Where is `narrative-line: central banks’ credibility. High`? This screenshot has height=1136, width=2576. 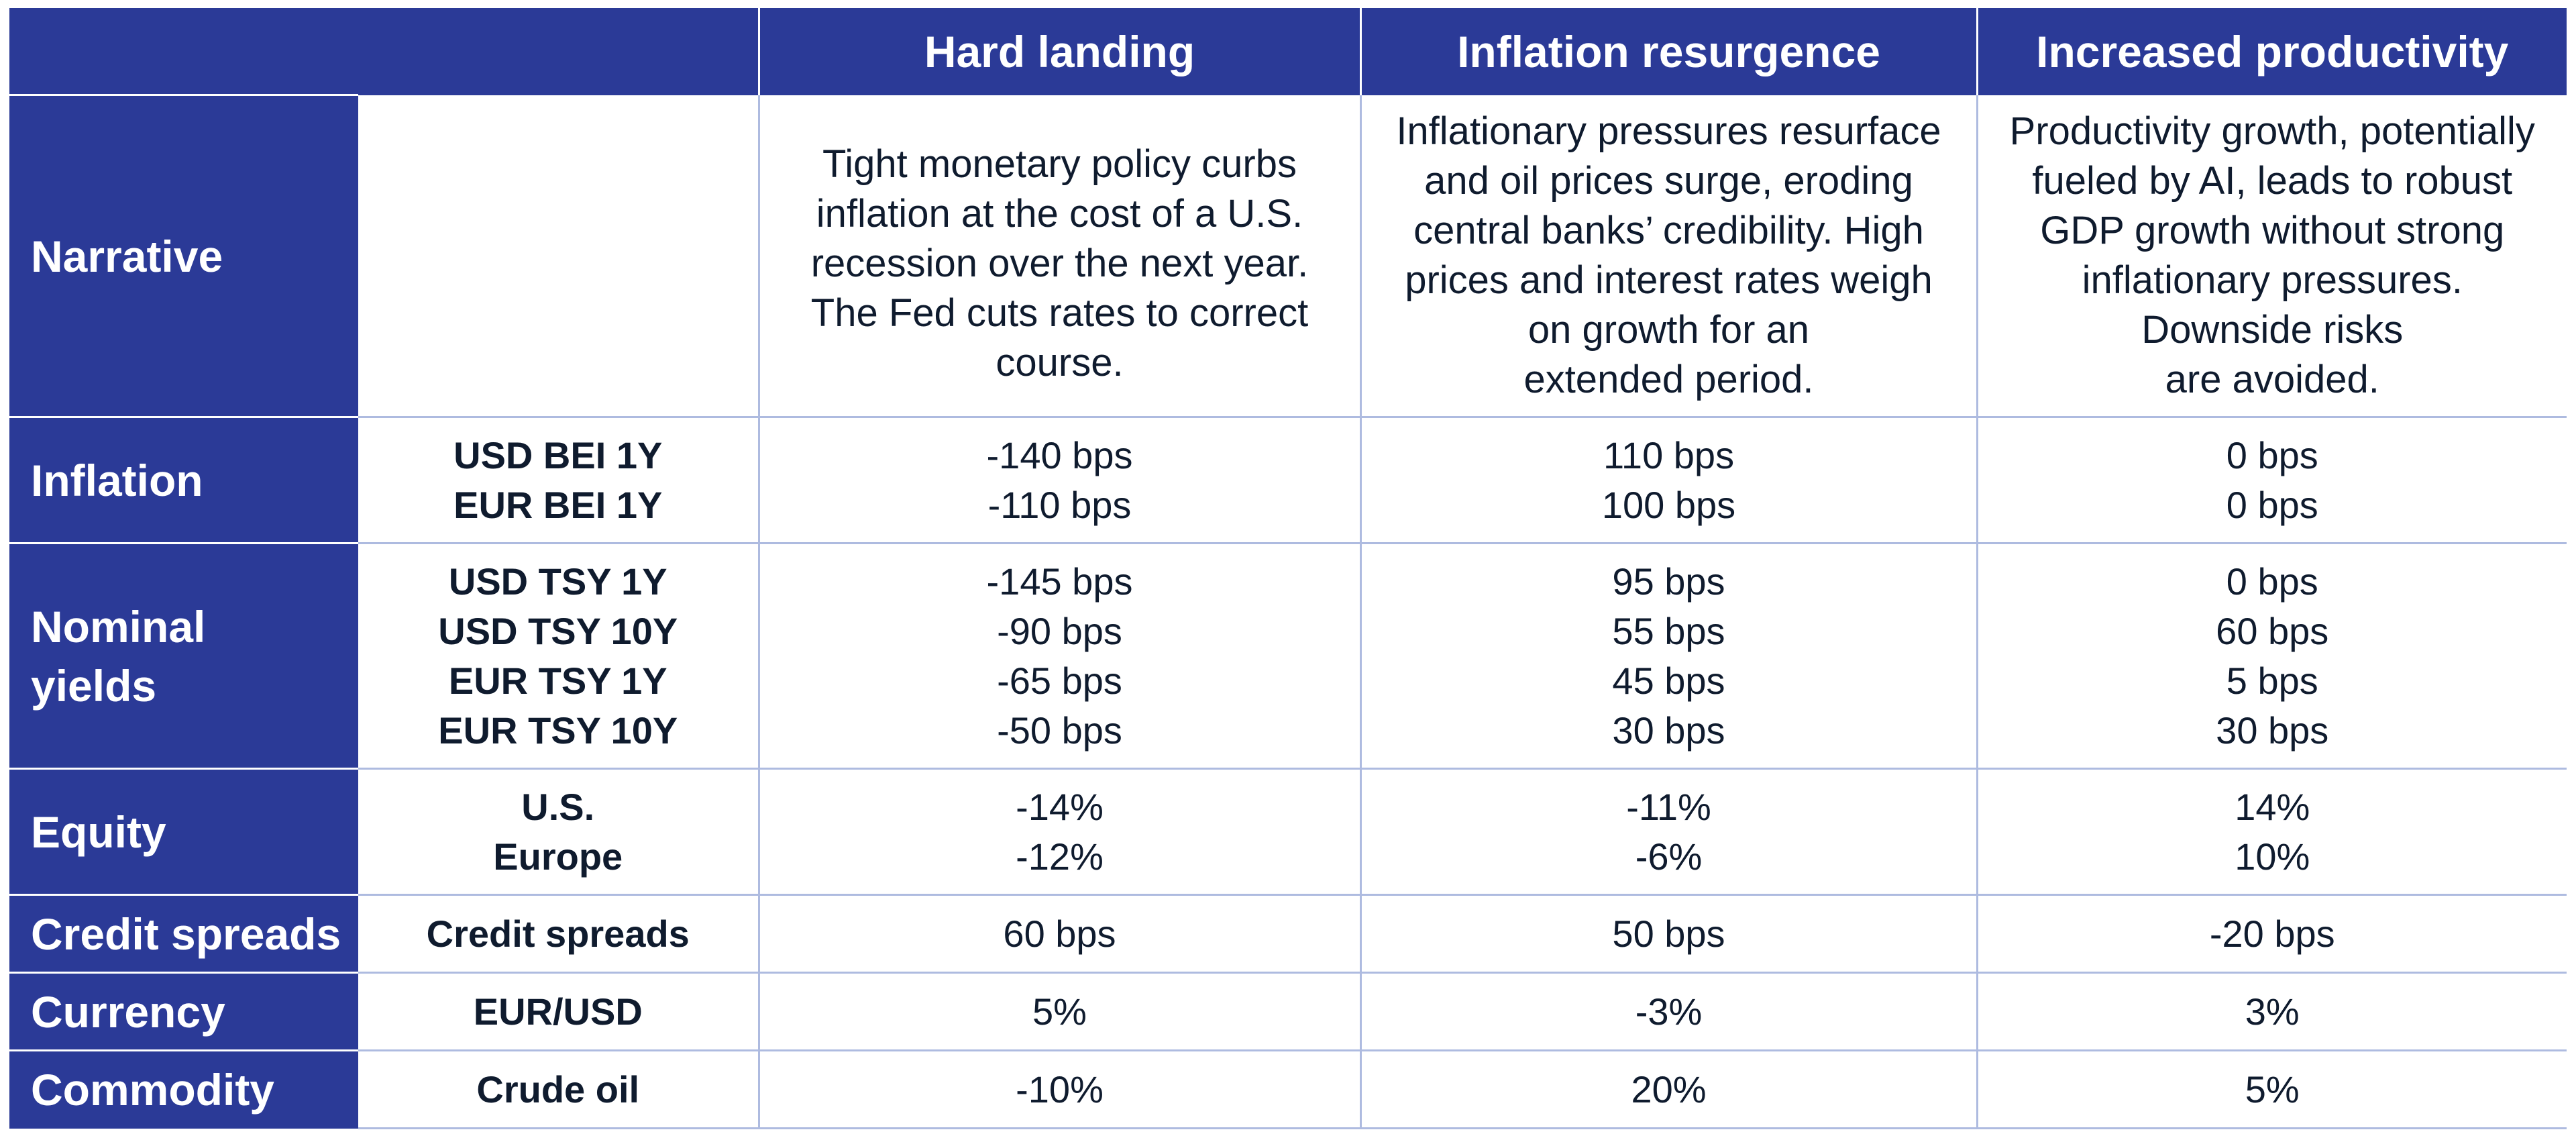 narrative-line: central banks’ credibility. High is located at coordinates (1668, 230).